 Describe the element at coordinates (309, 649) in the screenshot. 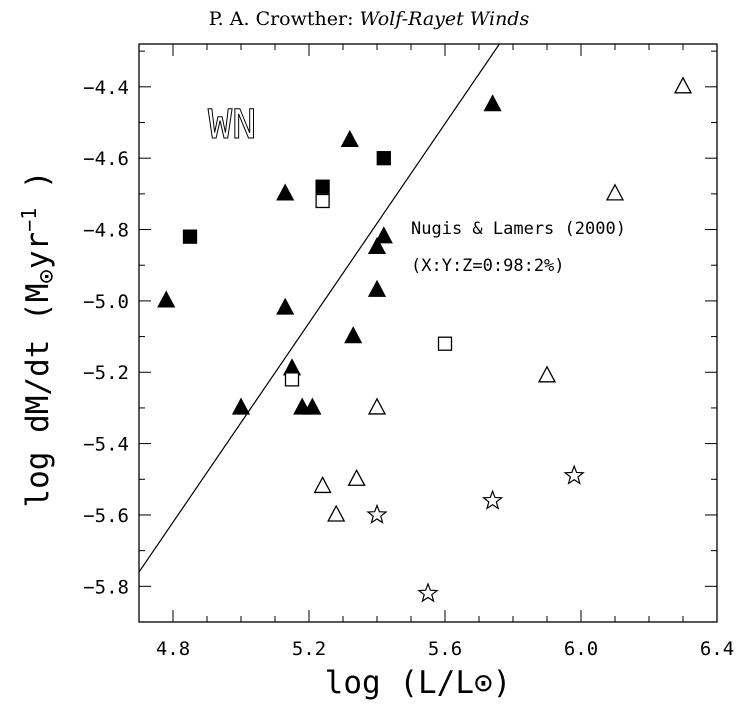

I see `x-tick-label: 5.2` at that location.